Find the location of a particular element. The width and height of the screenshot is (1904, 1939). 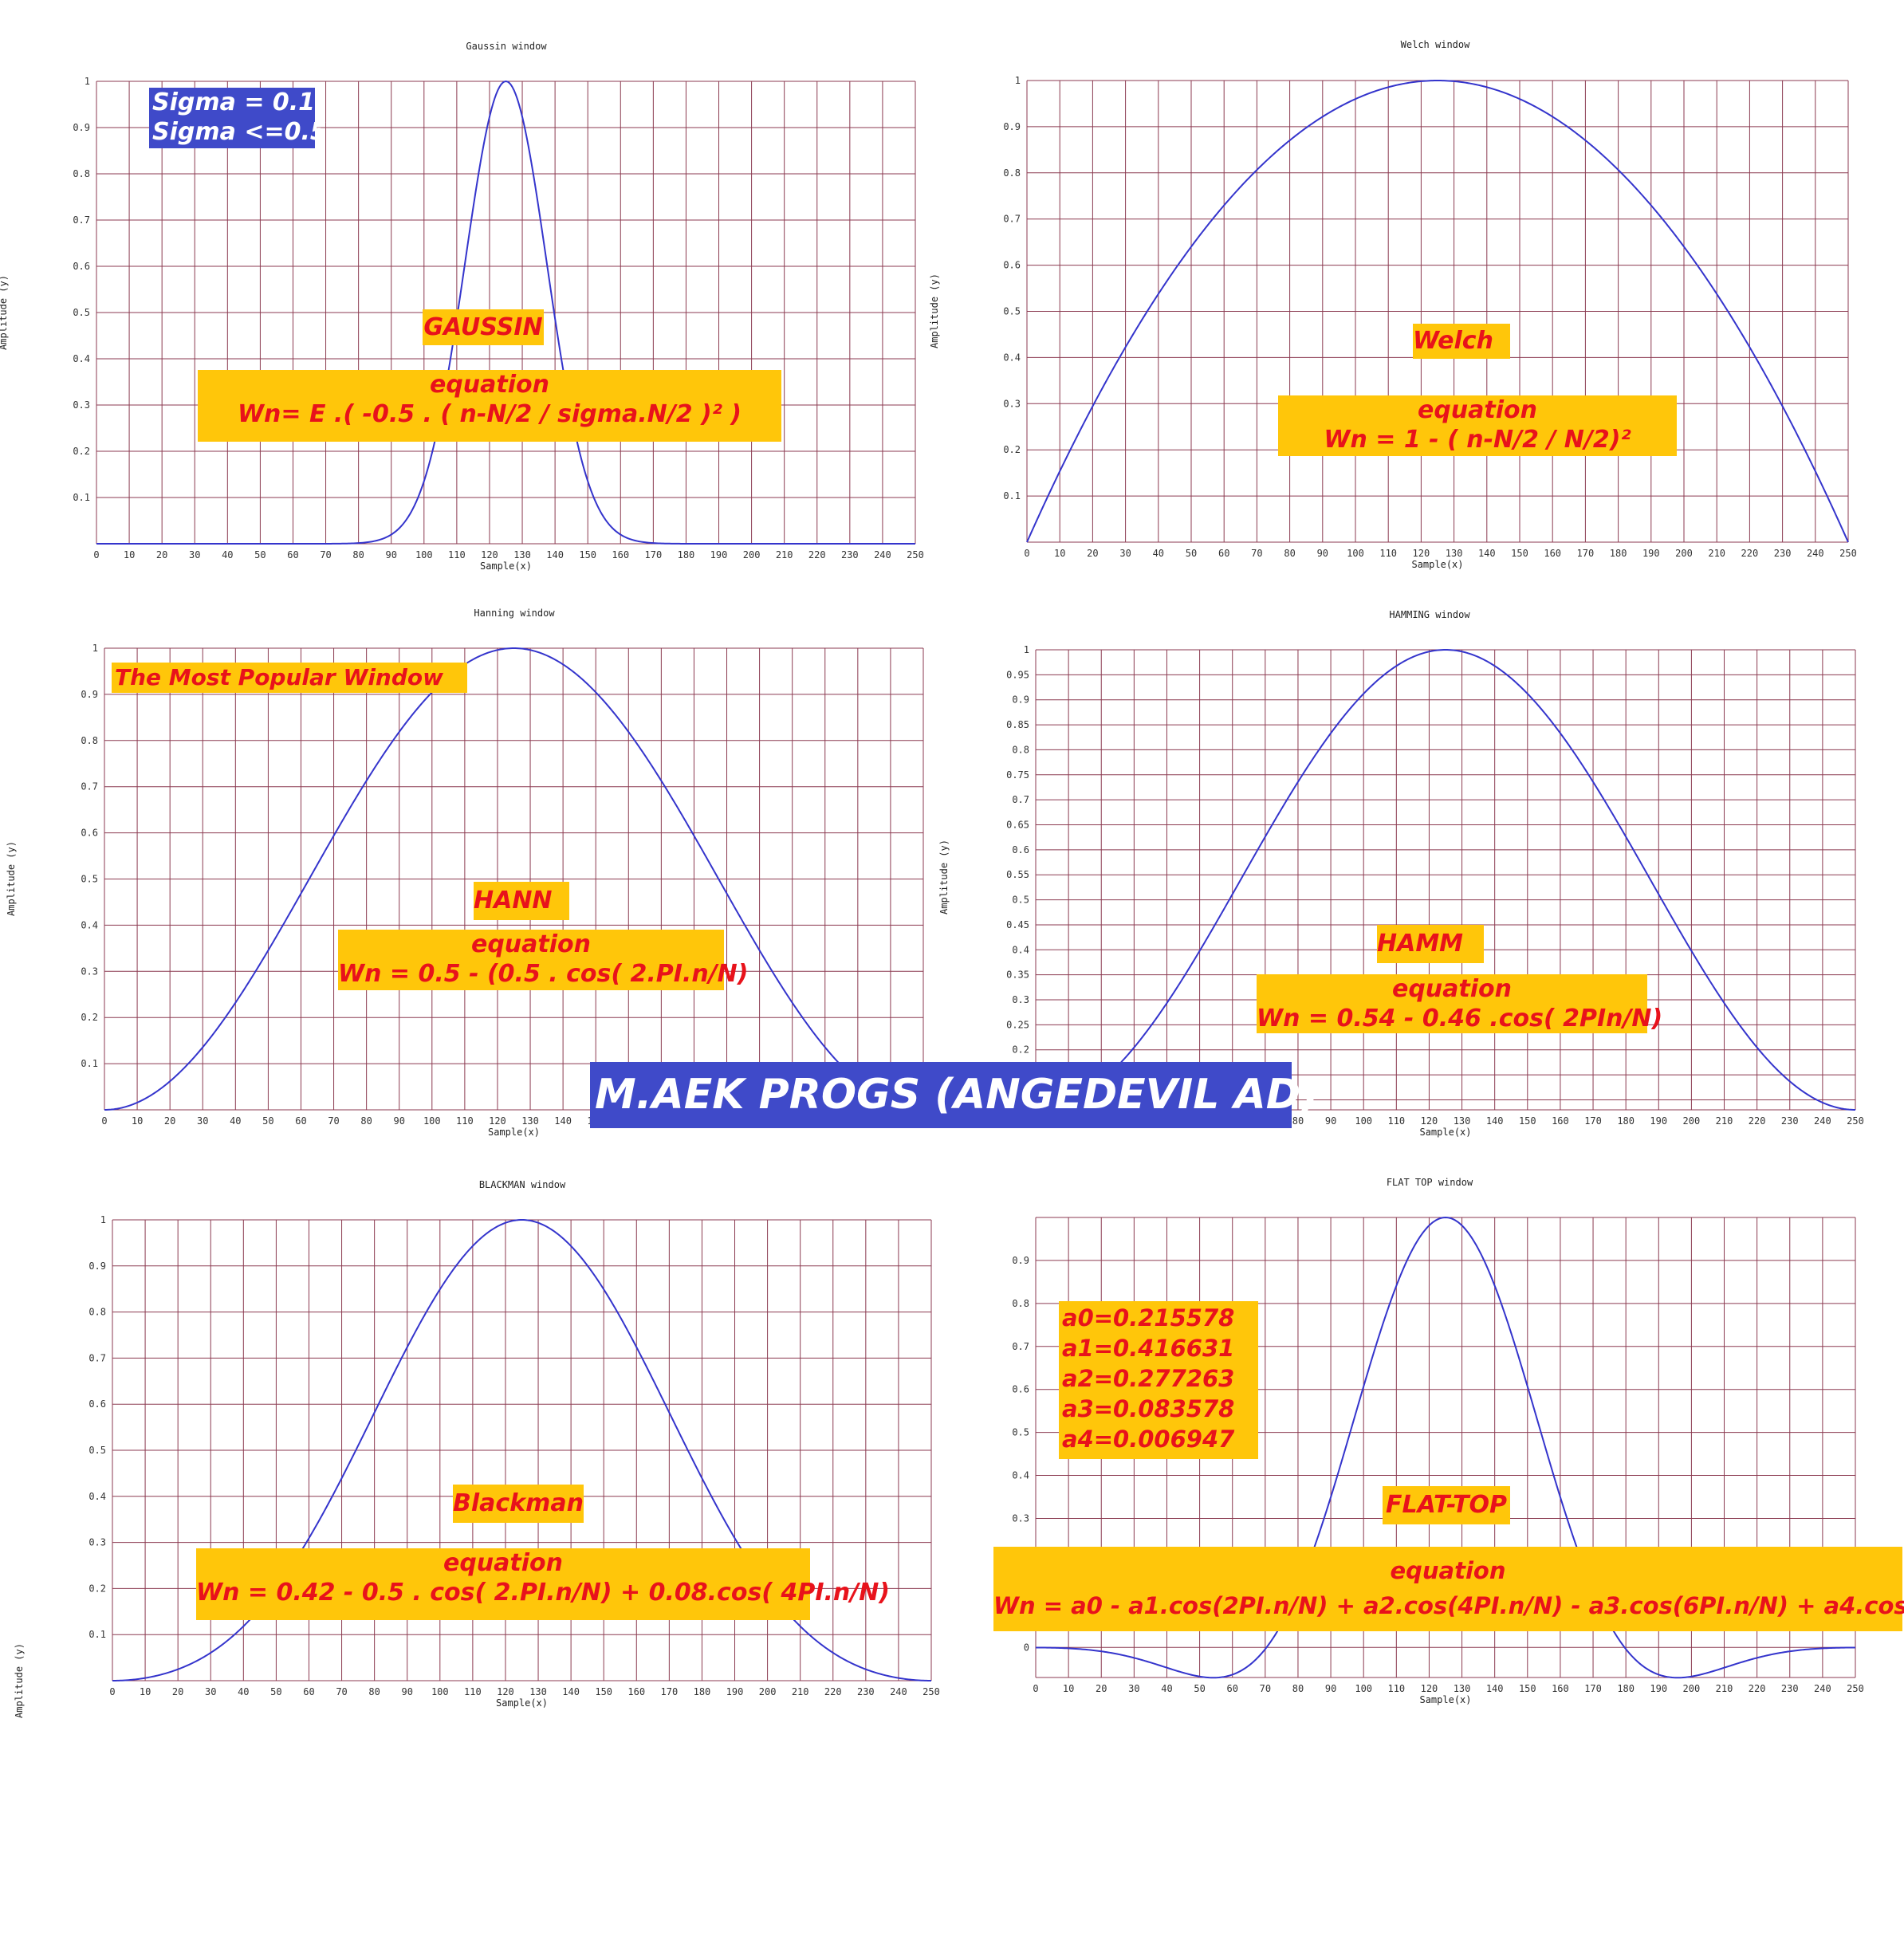

gaussian-sigma-box: Sigma = 0.1 Sigma <=0.5 is located at coordinates (238, 118).